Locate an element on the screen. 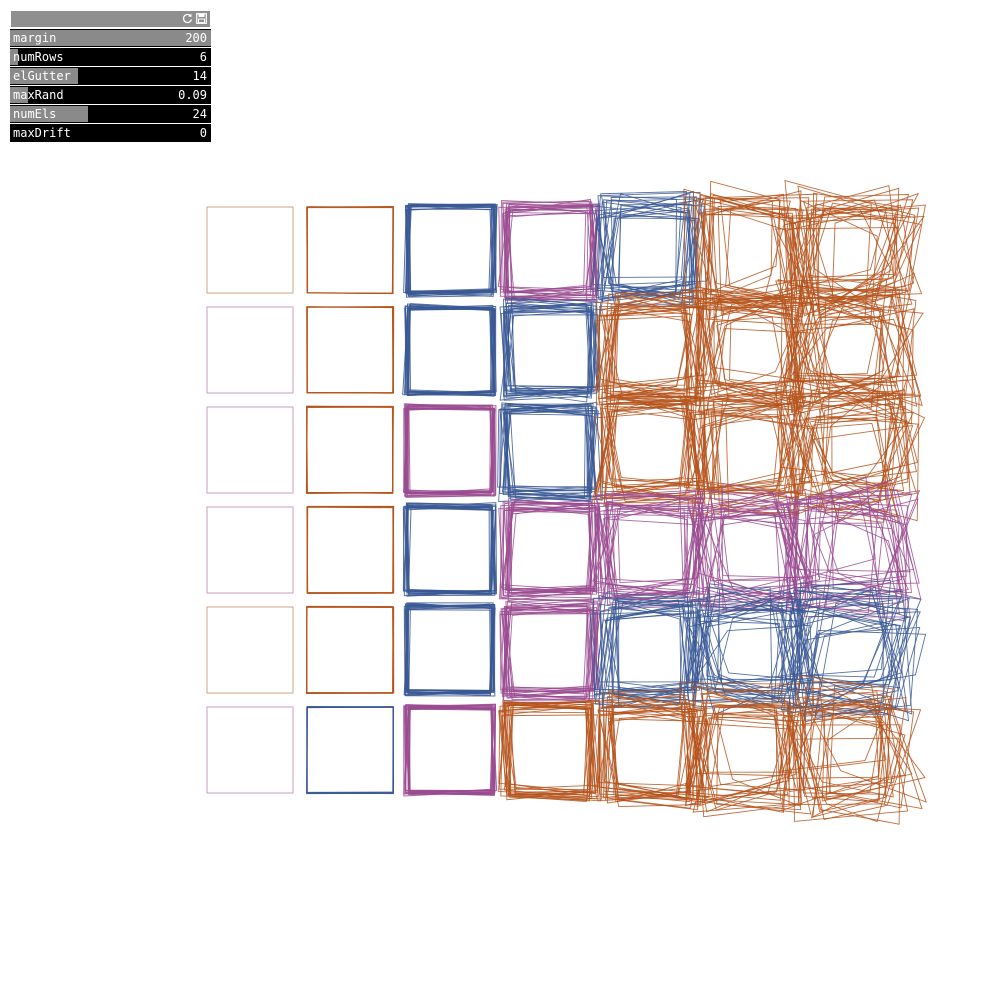 This screenshot has height=1000, width=1000. slider-margin: margin 200 is located at coordinates (110, 38).